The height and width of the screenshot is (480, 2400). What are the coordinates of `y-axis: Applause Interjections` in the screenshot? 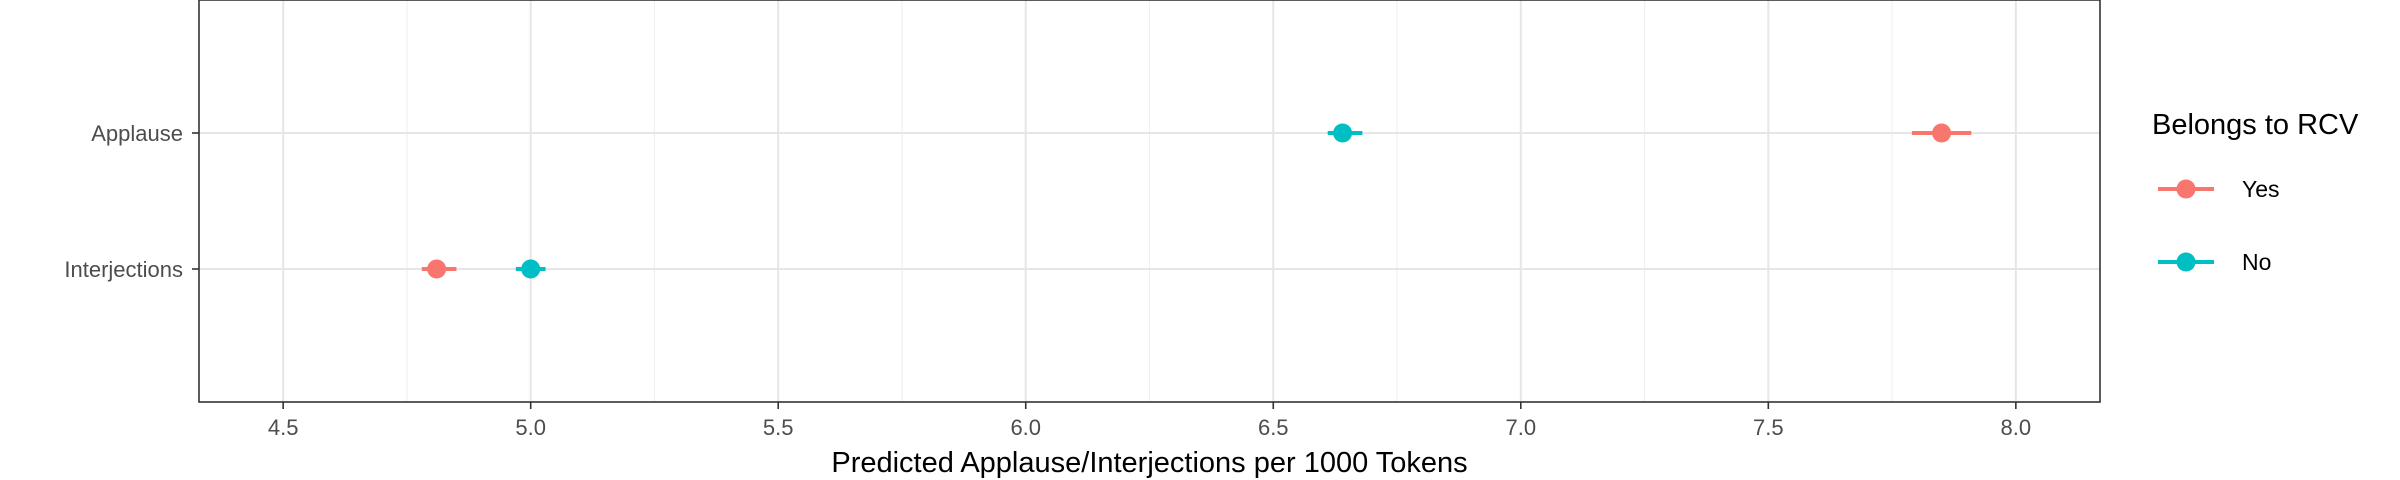 It's located at (131, 201).